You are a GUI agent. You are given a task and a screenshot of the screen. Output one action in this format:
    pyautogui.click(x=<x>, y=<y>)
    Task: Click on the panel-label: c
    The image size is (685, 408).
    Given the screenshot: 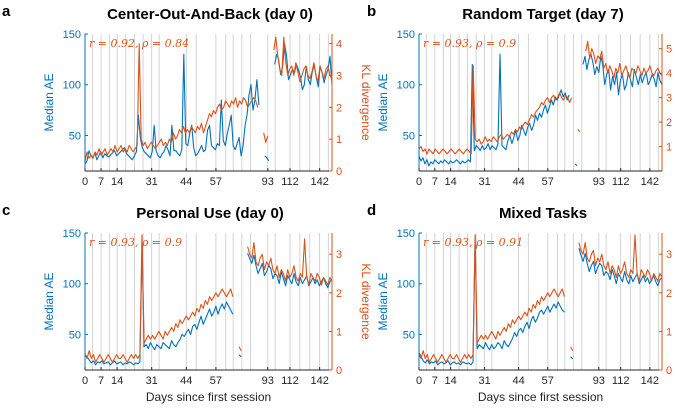 What is the action you would take?
    pyautogui.click(x=6, y=210)
    